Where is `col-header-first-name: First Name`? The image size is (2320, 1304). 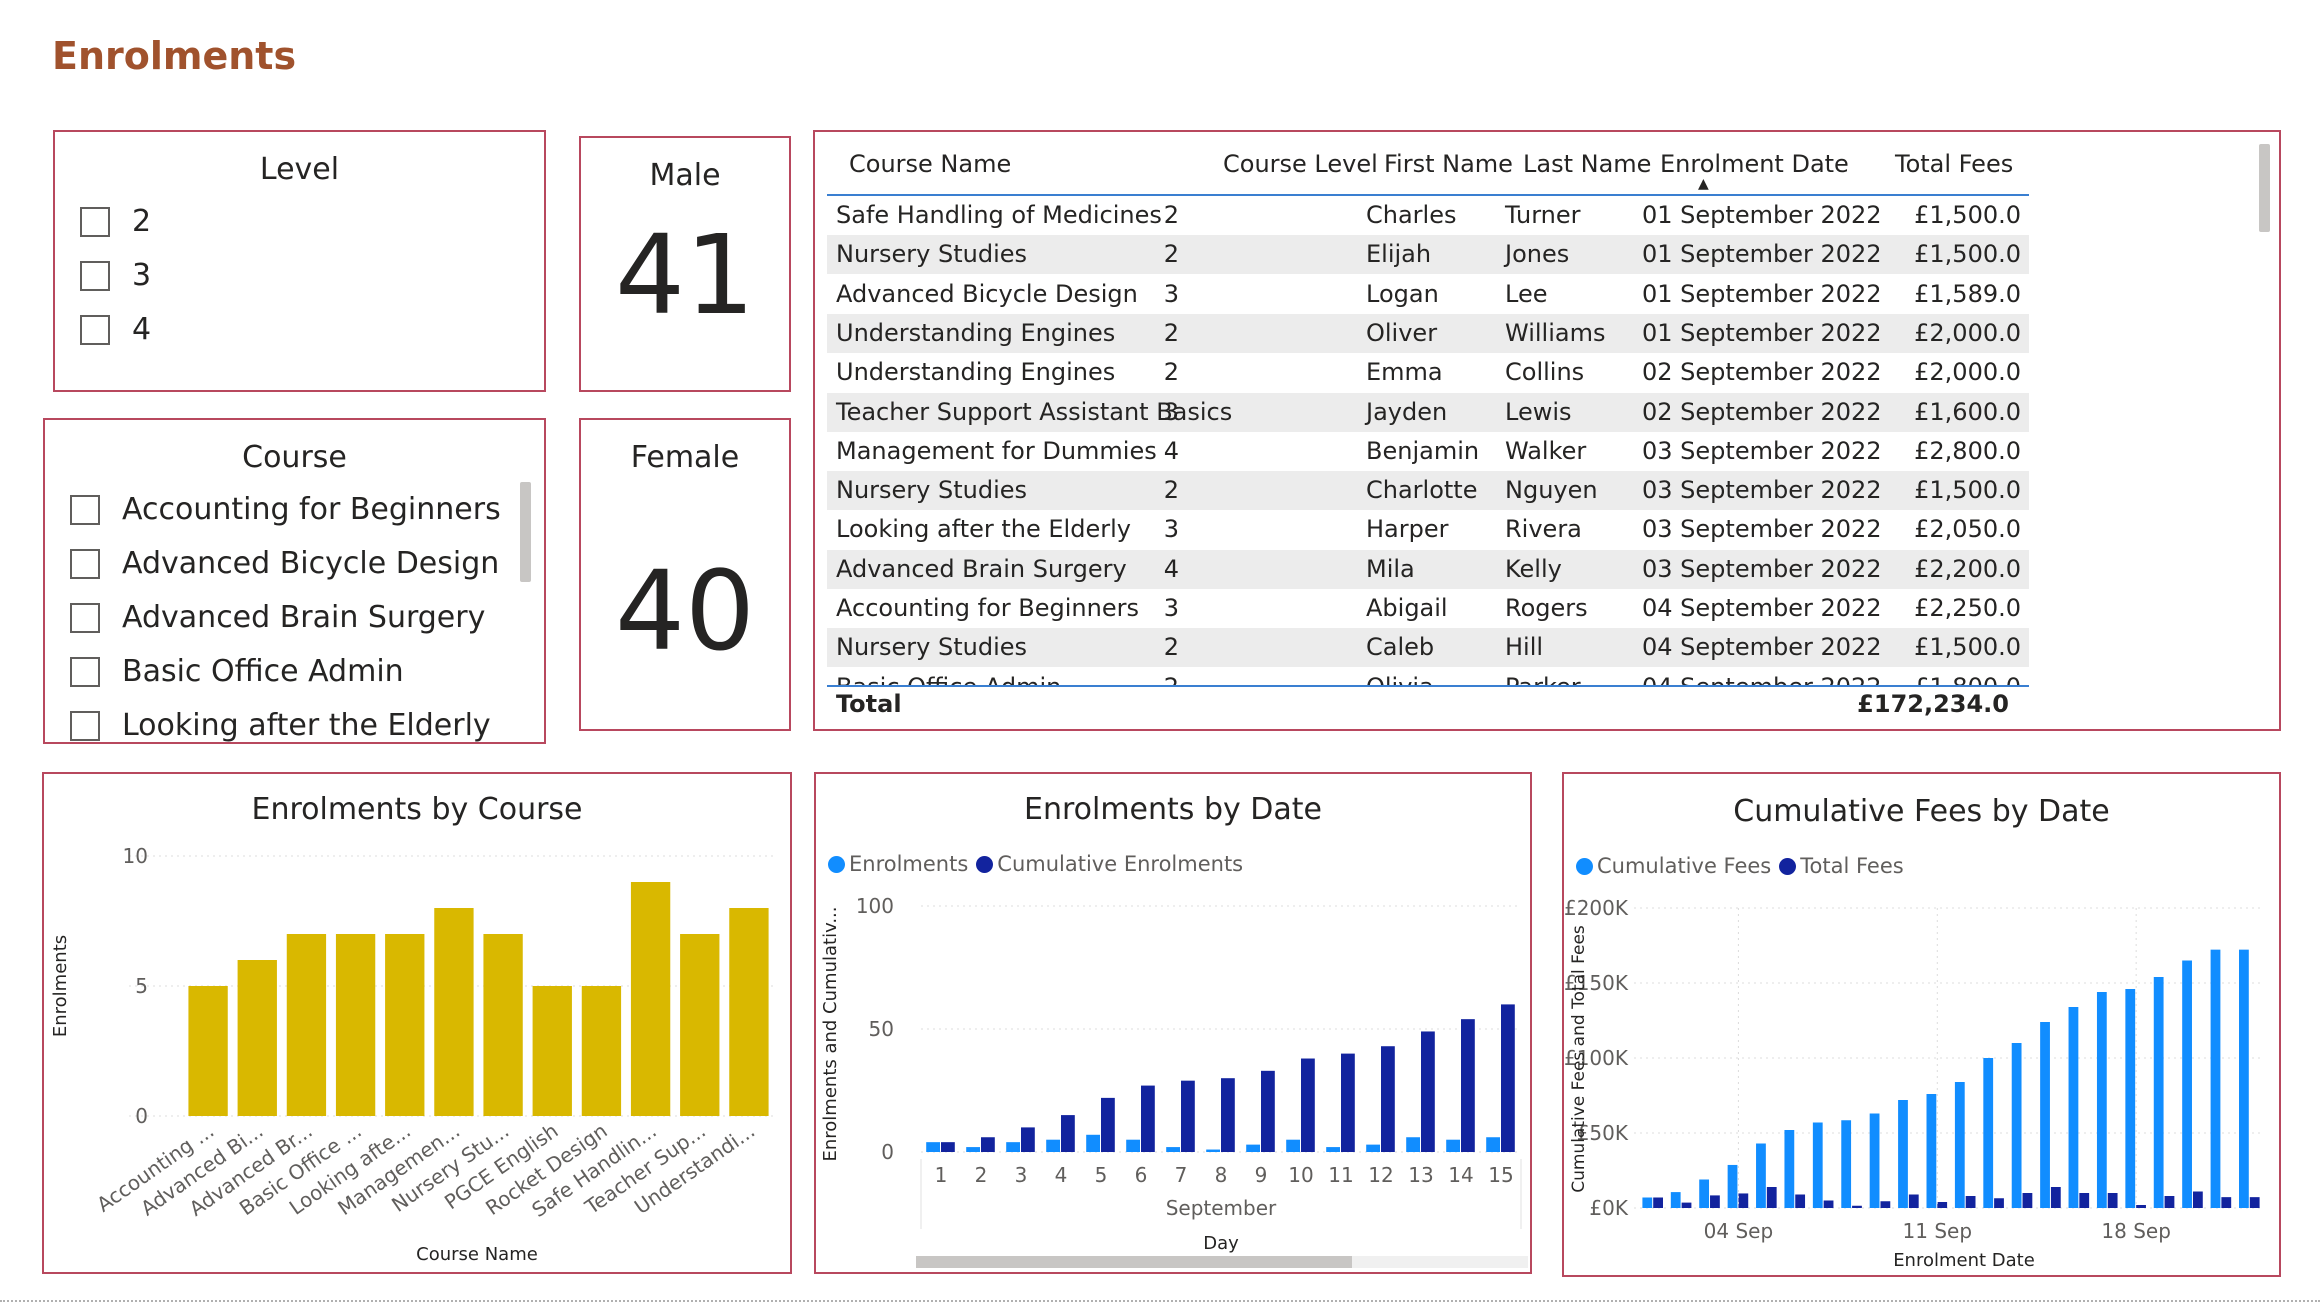
col-header-first-name: First Name is located at coordinates (1448, 164).